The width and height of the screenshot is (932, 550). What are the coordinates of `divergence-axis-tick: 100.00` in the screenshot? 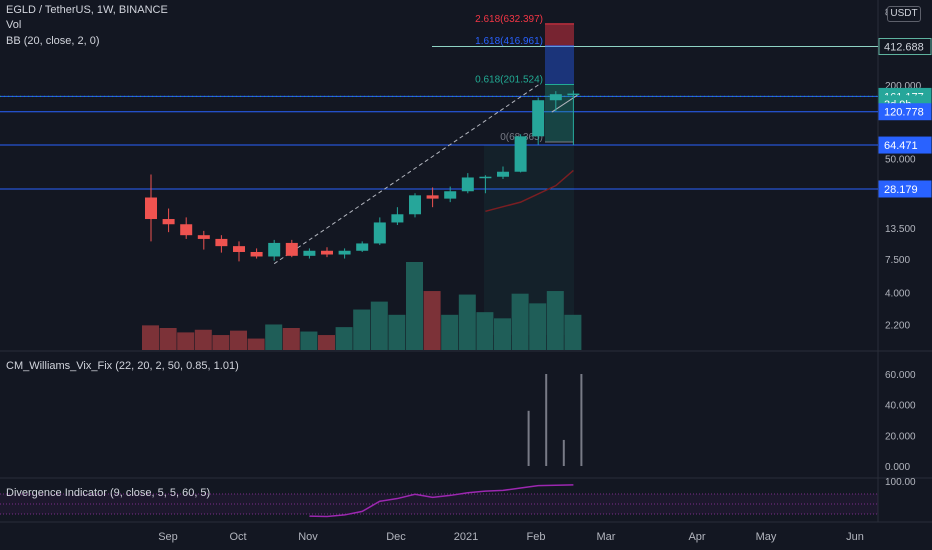 It's located at (900, 482).